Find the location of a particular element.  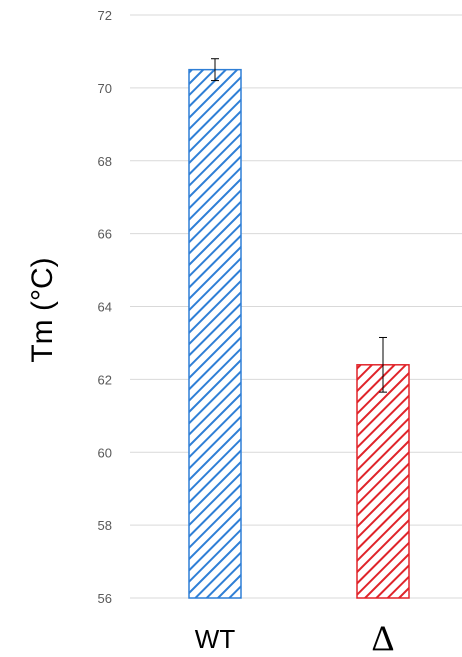

bar-wt is located at coordinates (215, 333).